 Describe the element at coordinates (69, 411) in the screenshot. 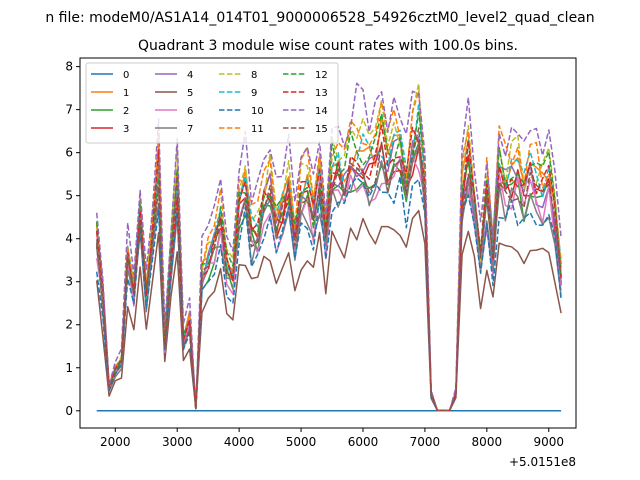

I see `y-tick-label: 0` at that location.